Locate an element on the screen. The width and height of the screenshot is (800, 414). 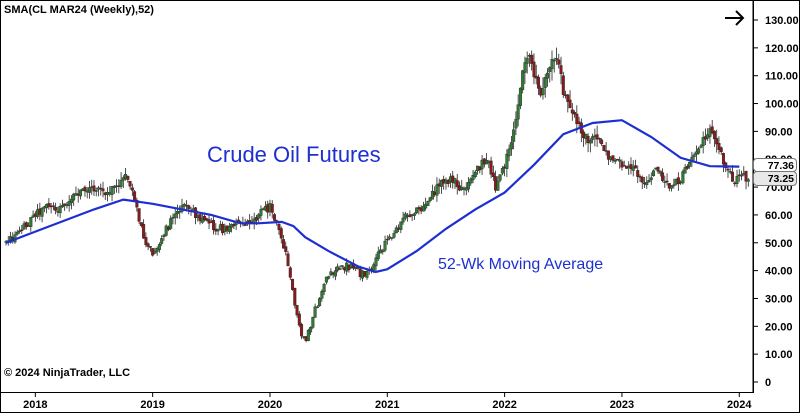
y-tick-label: 110.00 is located at coordinates (781, 77).